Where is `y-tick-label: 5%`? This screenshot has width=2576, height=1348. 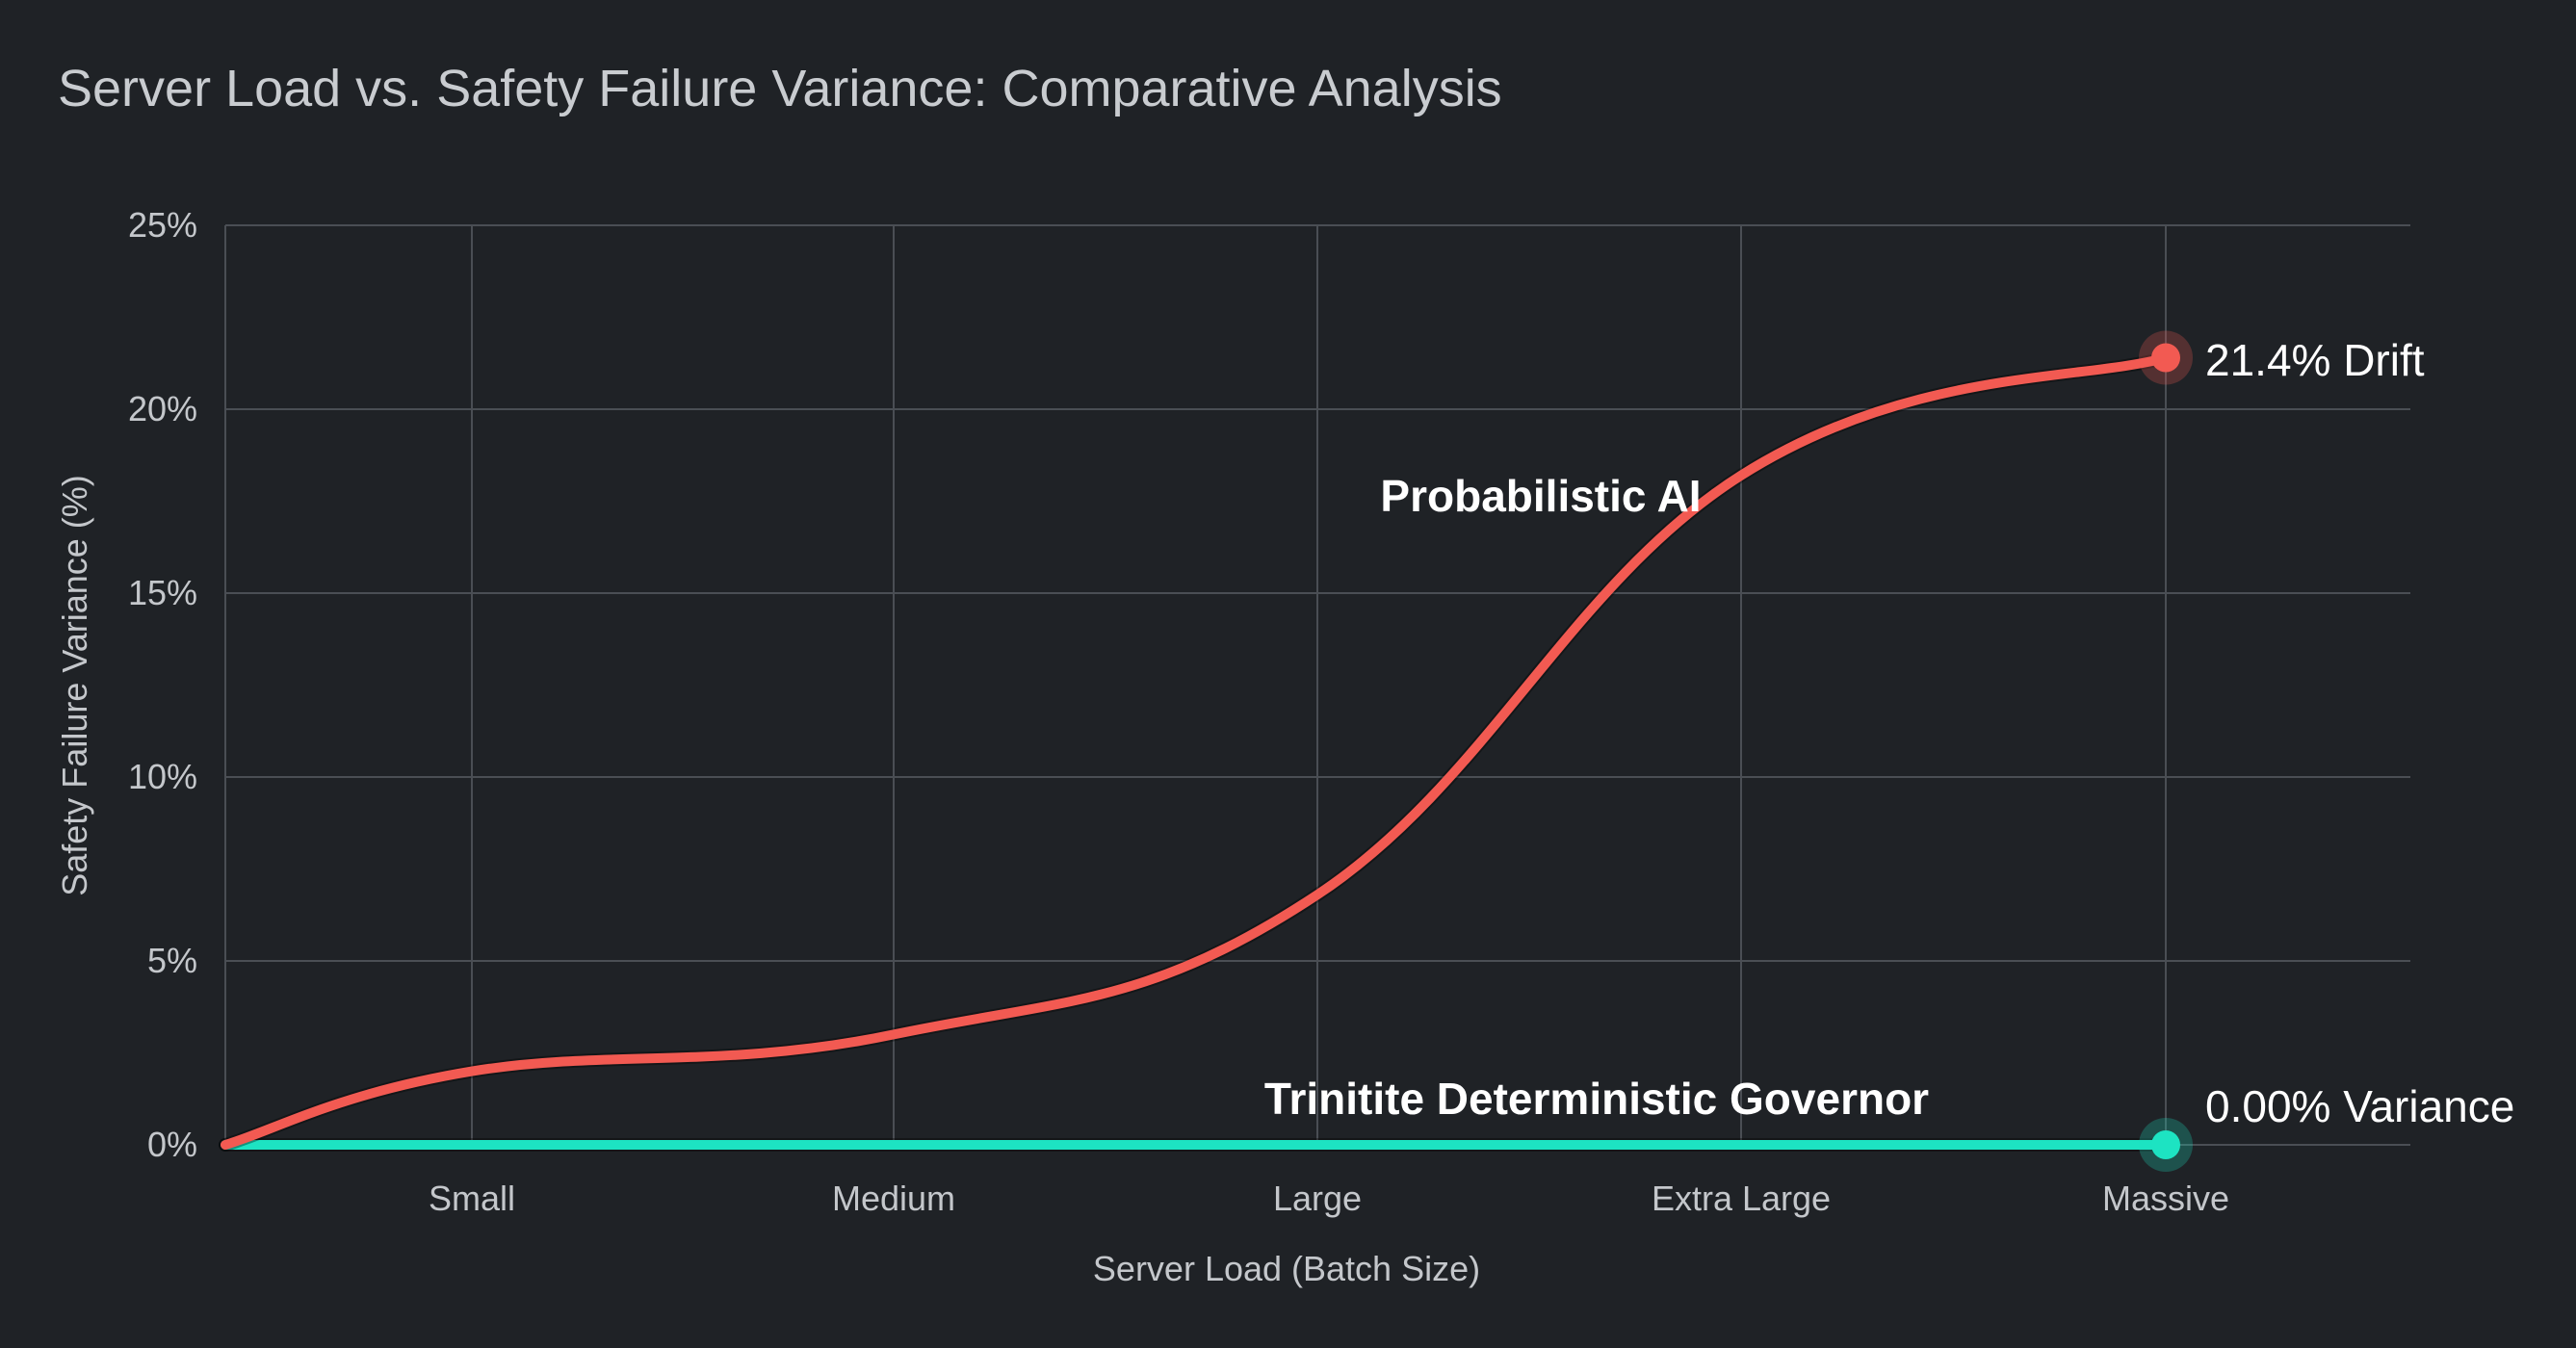 y-tick-label: 5% is located at coordinates (172, 961).